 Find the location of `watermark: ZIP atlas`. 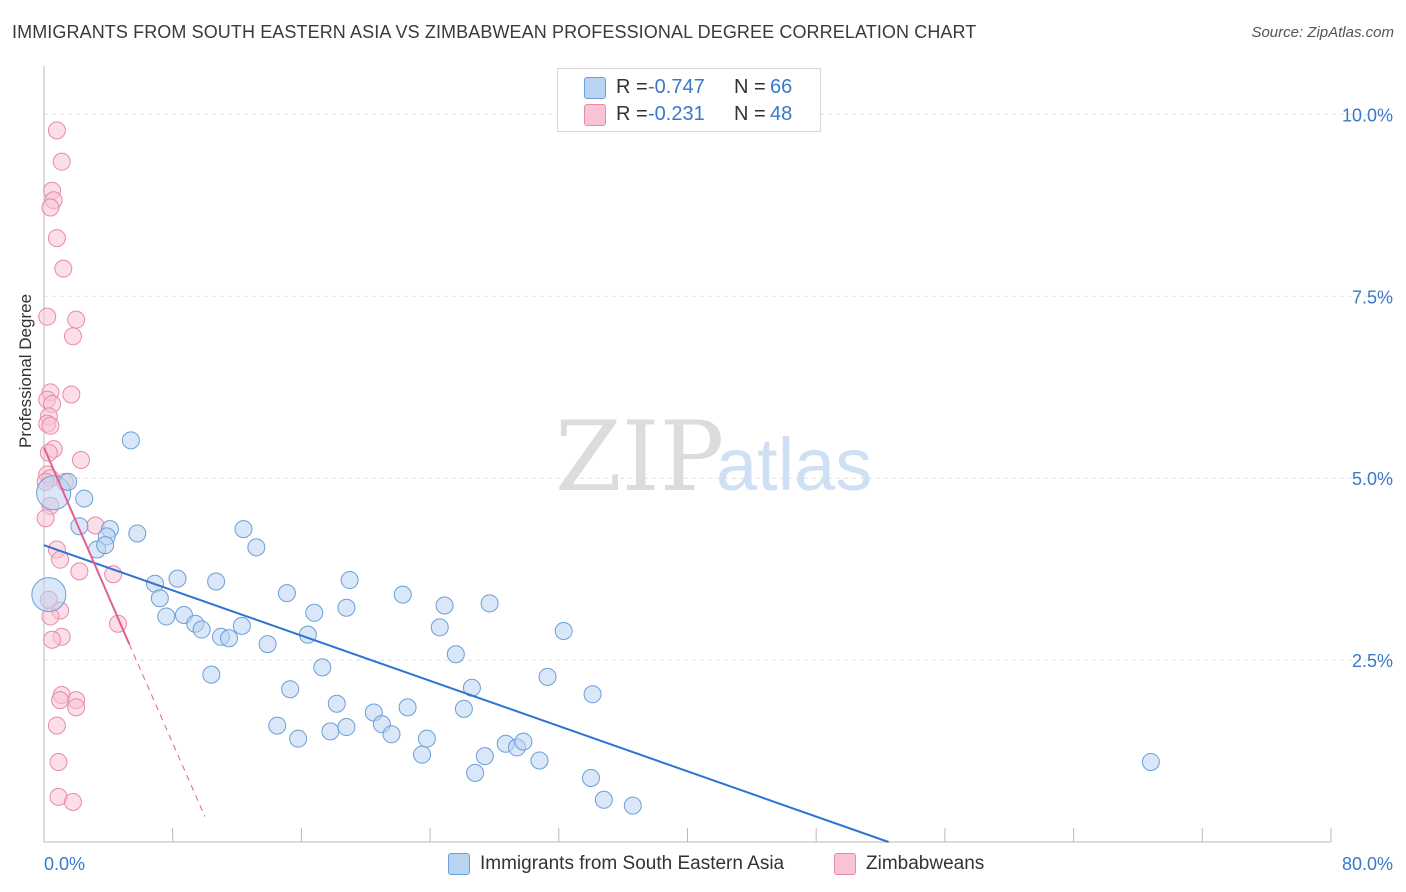

watermark: ZIP atlas is located at coordinates (713, 457).